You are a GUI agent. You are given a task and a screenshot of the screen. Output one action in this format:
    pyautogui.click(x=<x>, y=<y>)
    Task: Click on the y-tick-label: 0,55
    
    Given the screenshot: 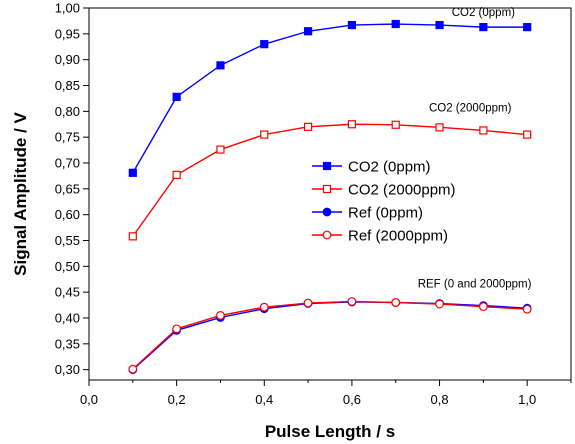 What is the action you would take?
    pyautogui.click(x=67, y=240)
    